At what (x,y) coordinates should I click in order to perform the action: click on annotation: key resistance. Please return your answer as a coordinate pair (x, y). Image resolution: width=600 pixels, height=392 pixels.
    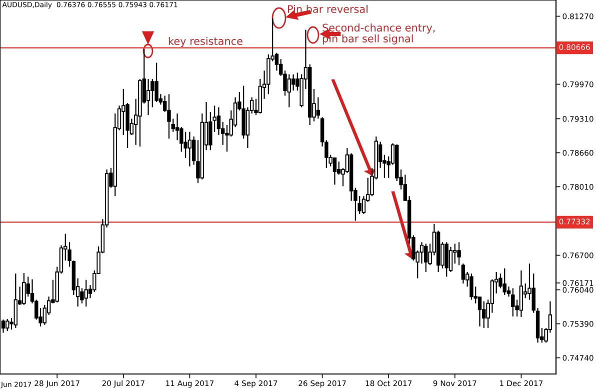
    Looking at the image, I should click on (205, 42).